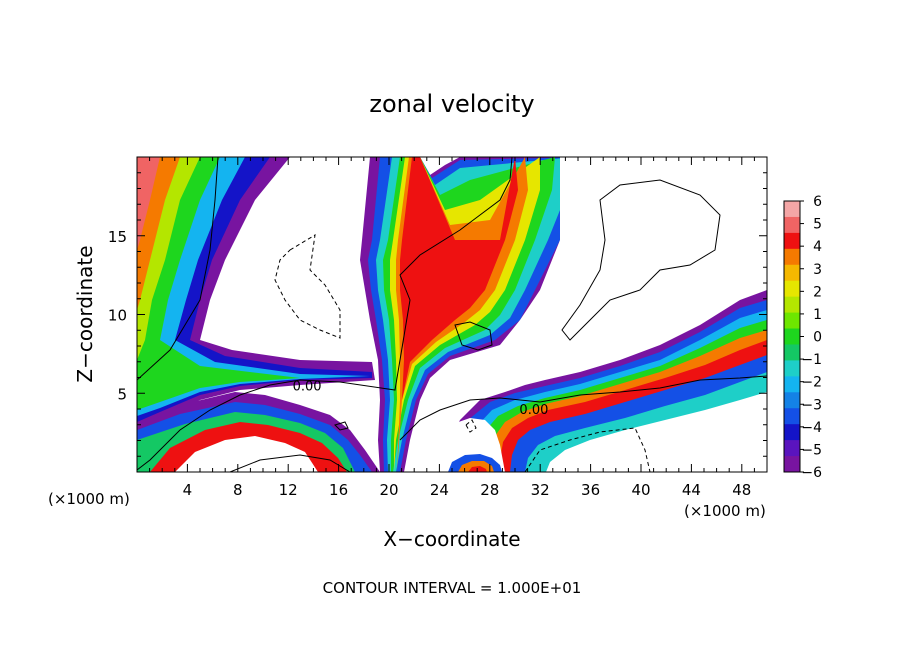 This screenshot has height=654, width=904. Describe the element at coordinates (117, 237) in the screenshot. I see `y-tick-label: 15` at that location.